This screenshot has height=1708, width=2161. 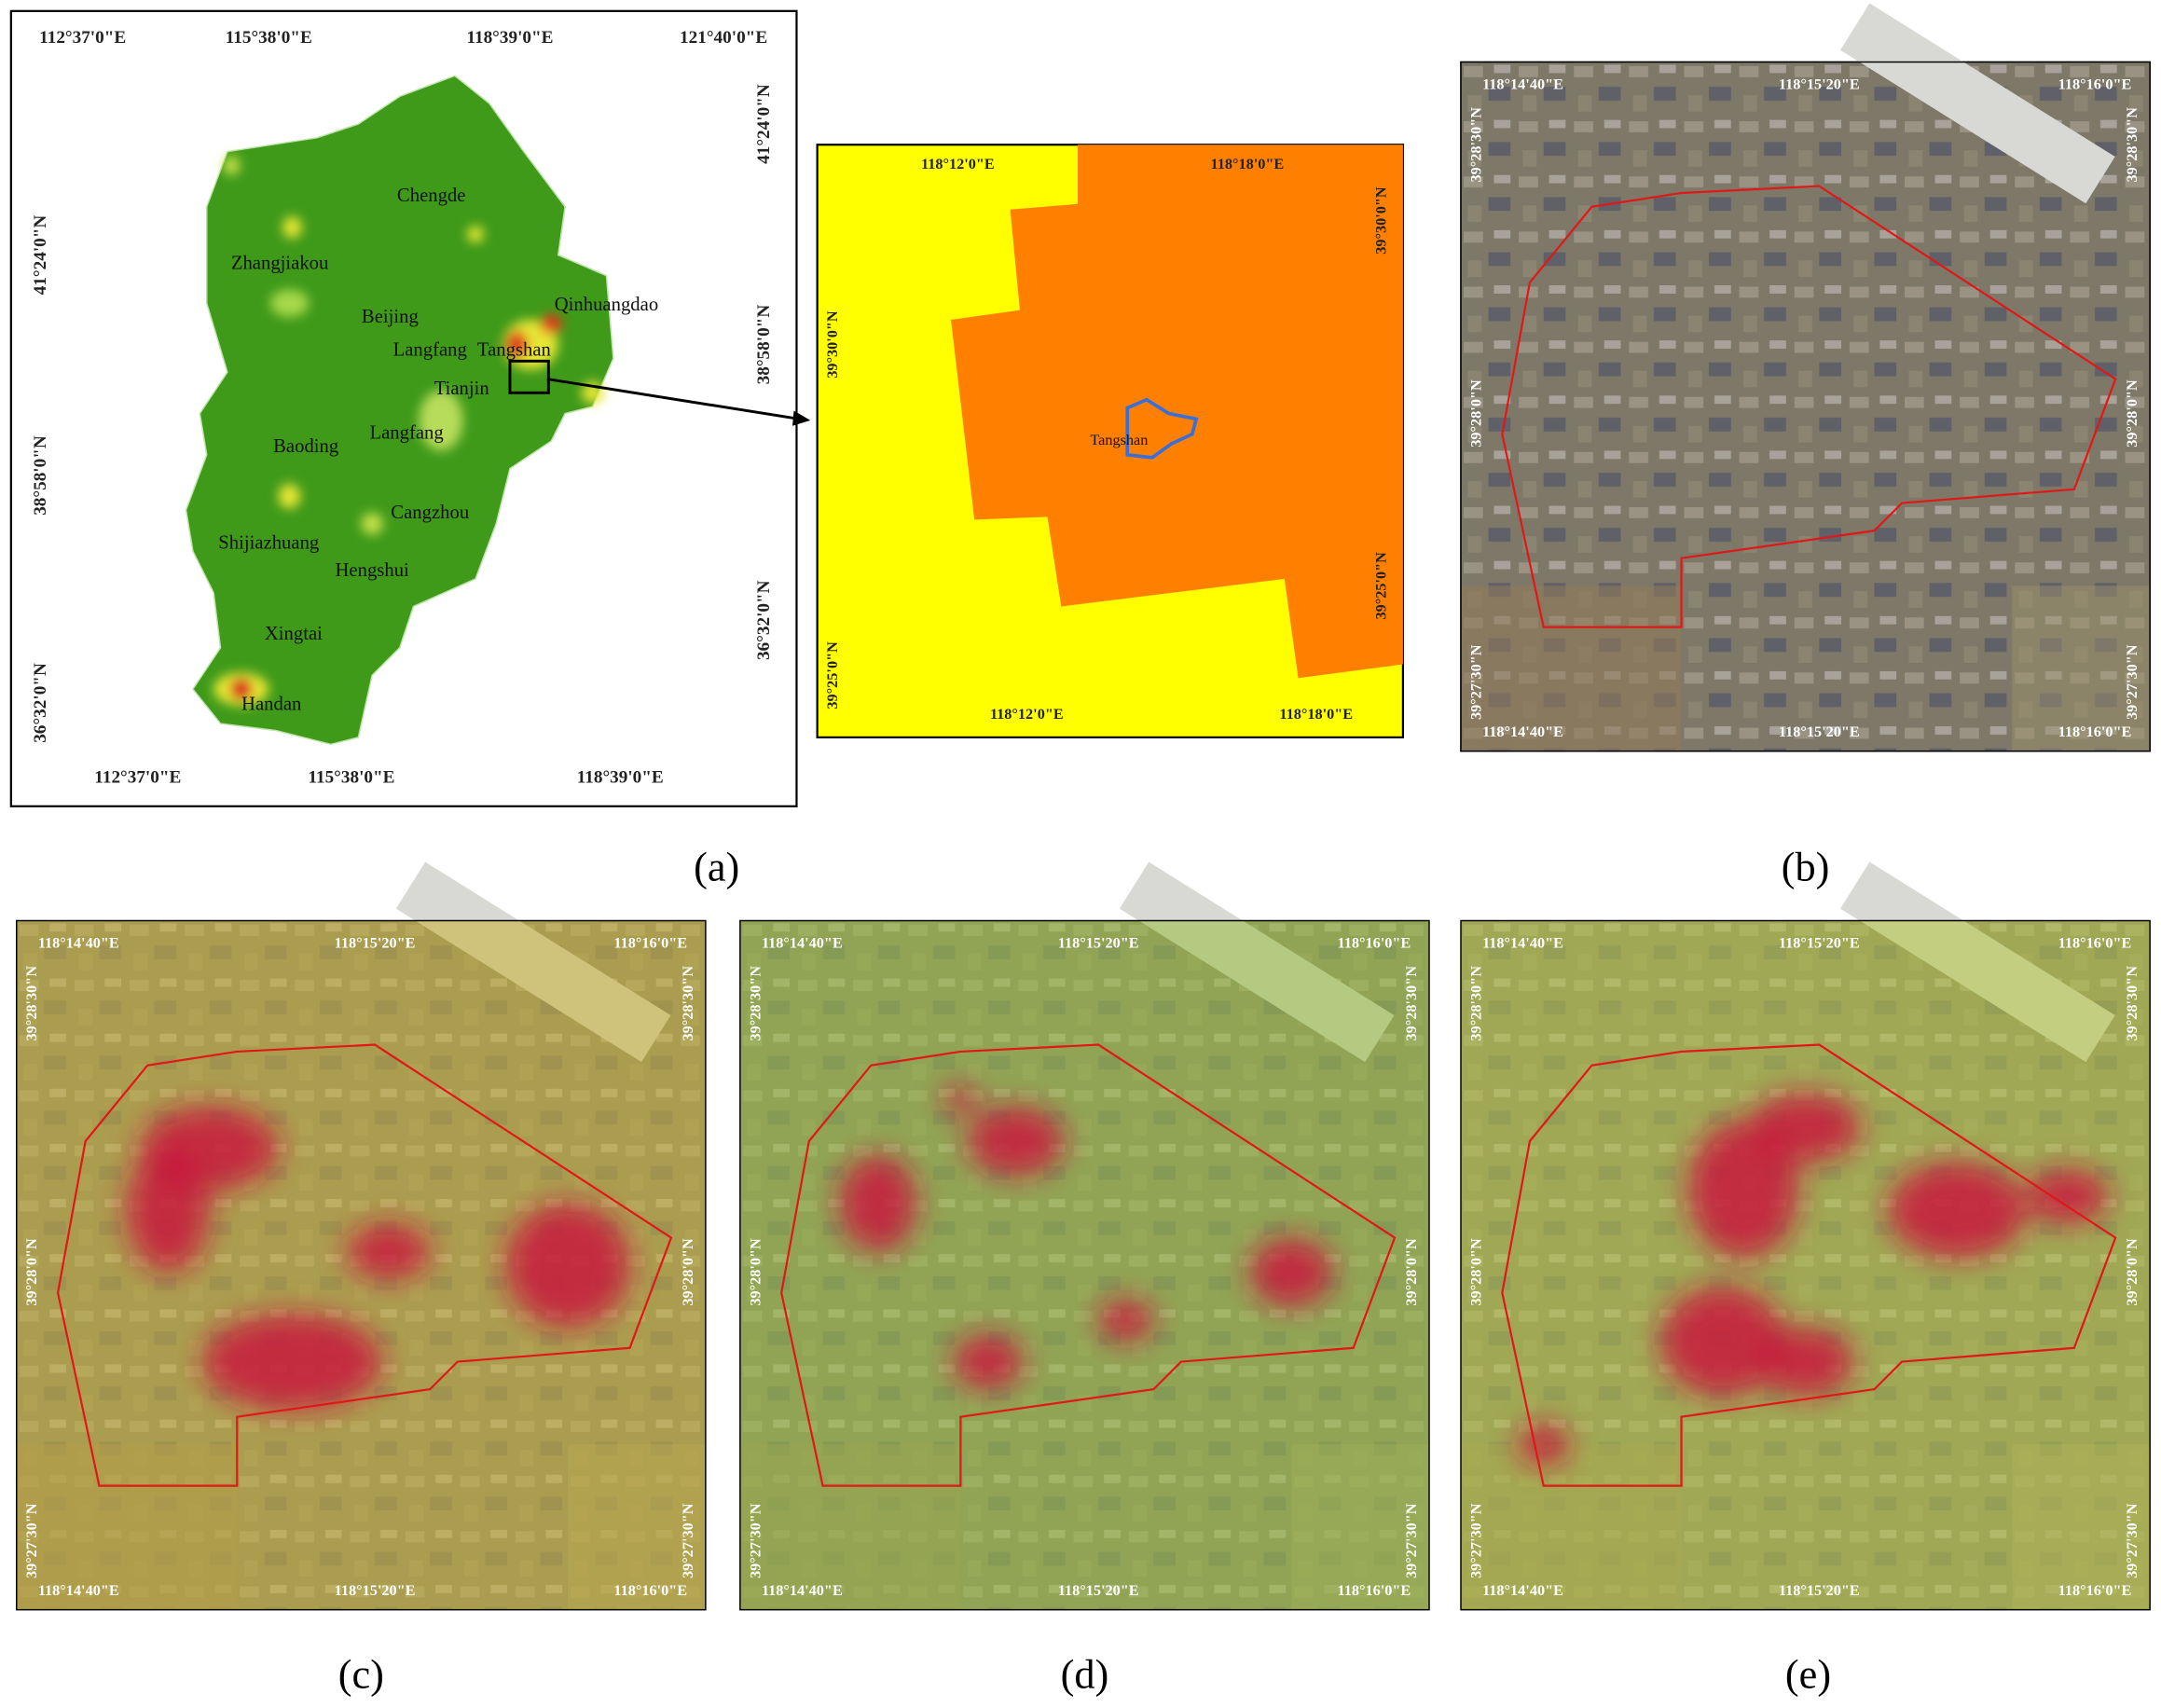 I want to click on place-name: Cangzhou, so click(x=430, y=513).